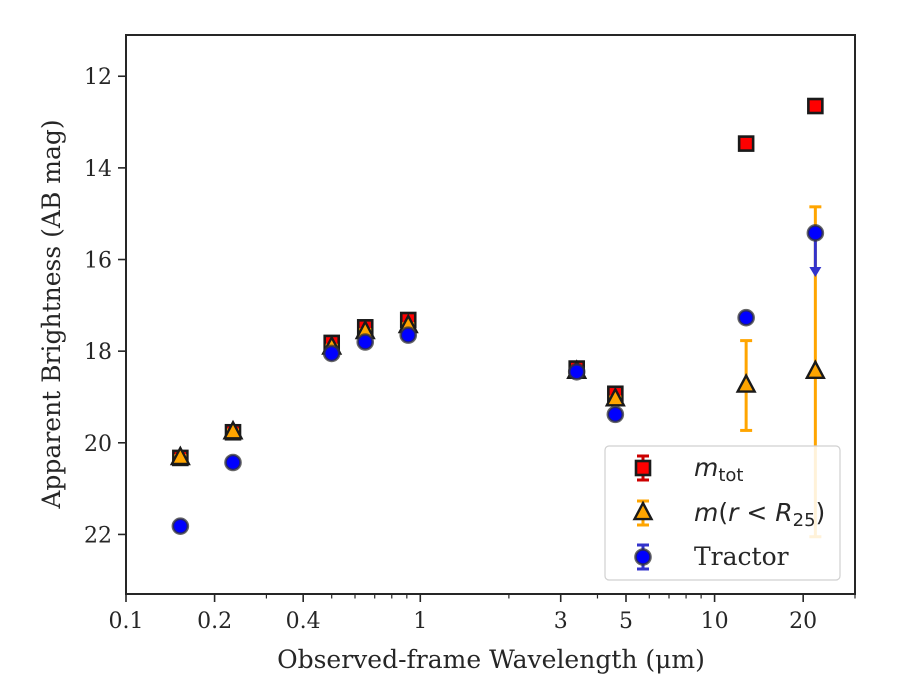 Image resolution: width=900 pixels, height=700 pixels. I want to click on y-tick-label-4: 20, so click(98, 444).